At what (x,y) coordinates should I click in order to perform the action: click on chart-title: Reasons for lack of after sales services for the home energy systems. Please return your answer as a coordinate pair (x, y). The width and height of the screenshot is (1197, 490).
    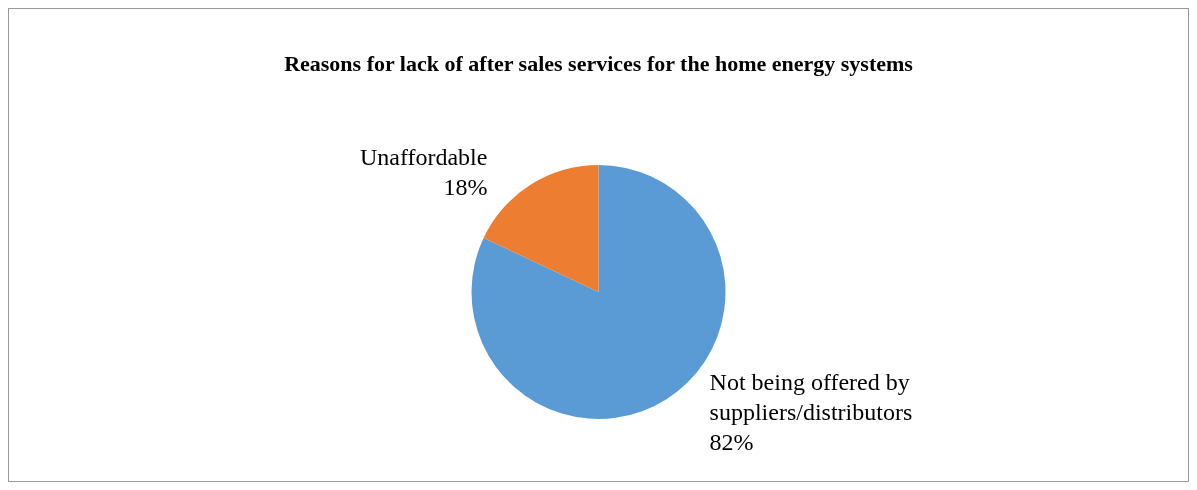
    Looking at the image, I should click on (599, 63).